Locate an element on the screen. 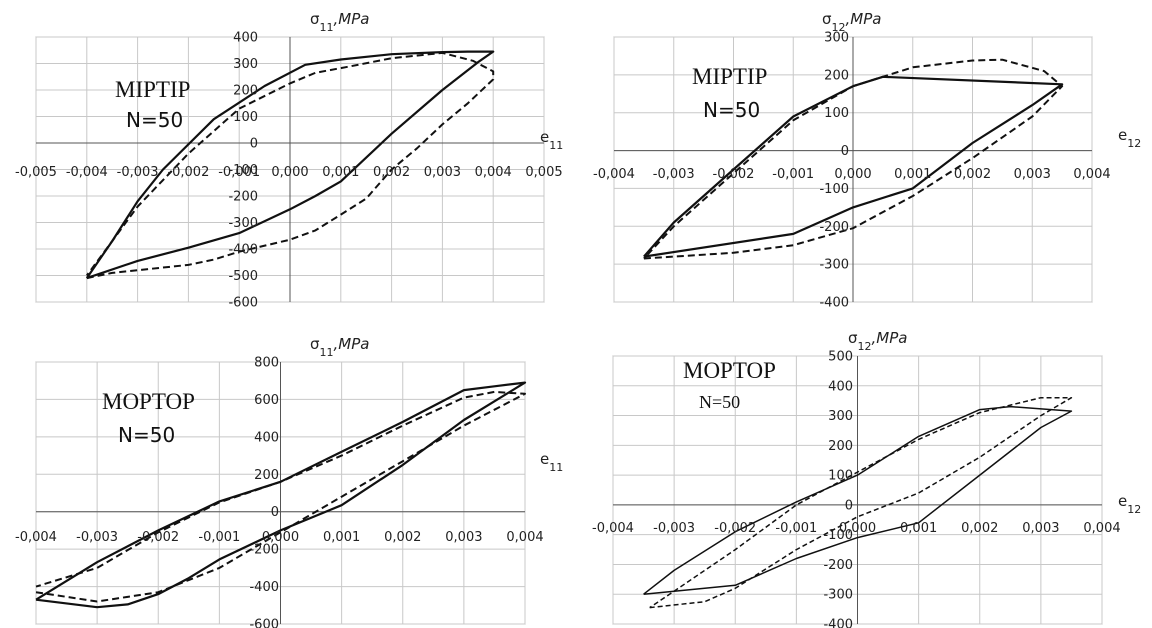  x-tick-label: 0,005 is located at coordinates (543, 172).